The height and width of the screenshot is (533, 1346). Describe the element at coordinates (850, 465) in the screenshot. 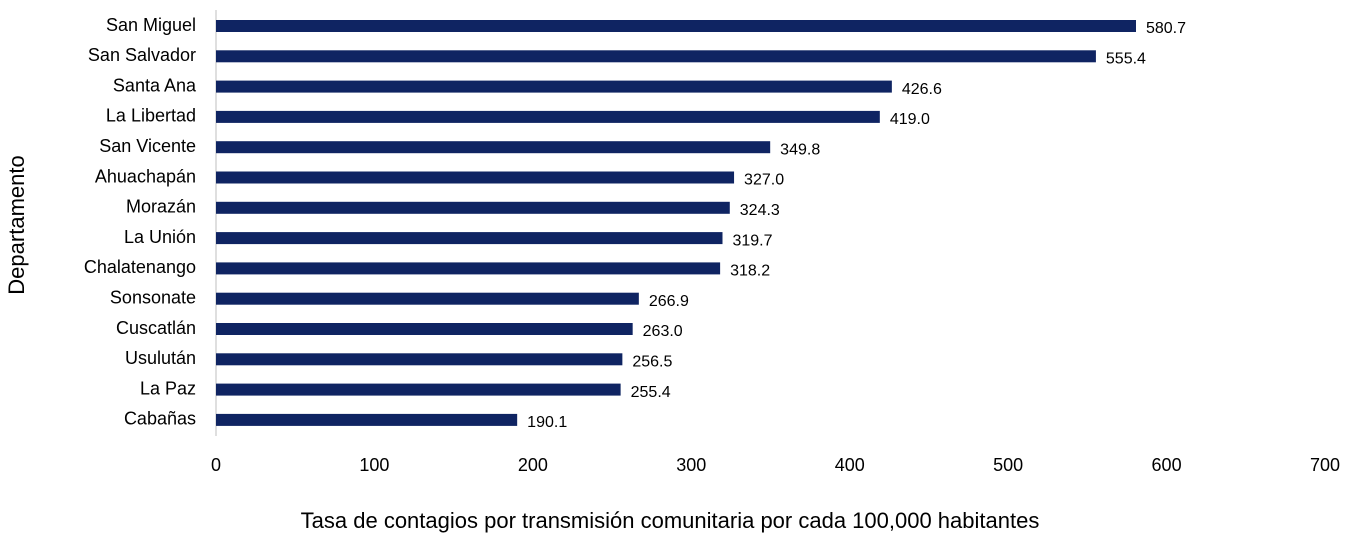

I see `x-tick-label: 400` at that location.